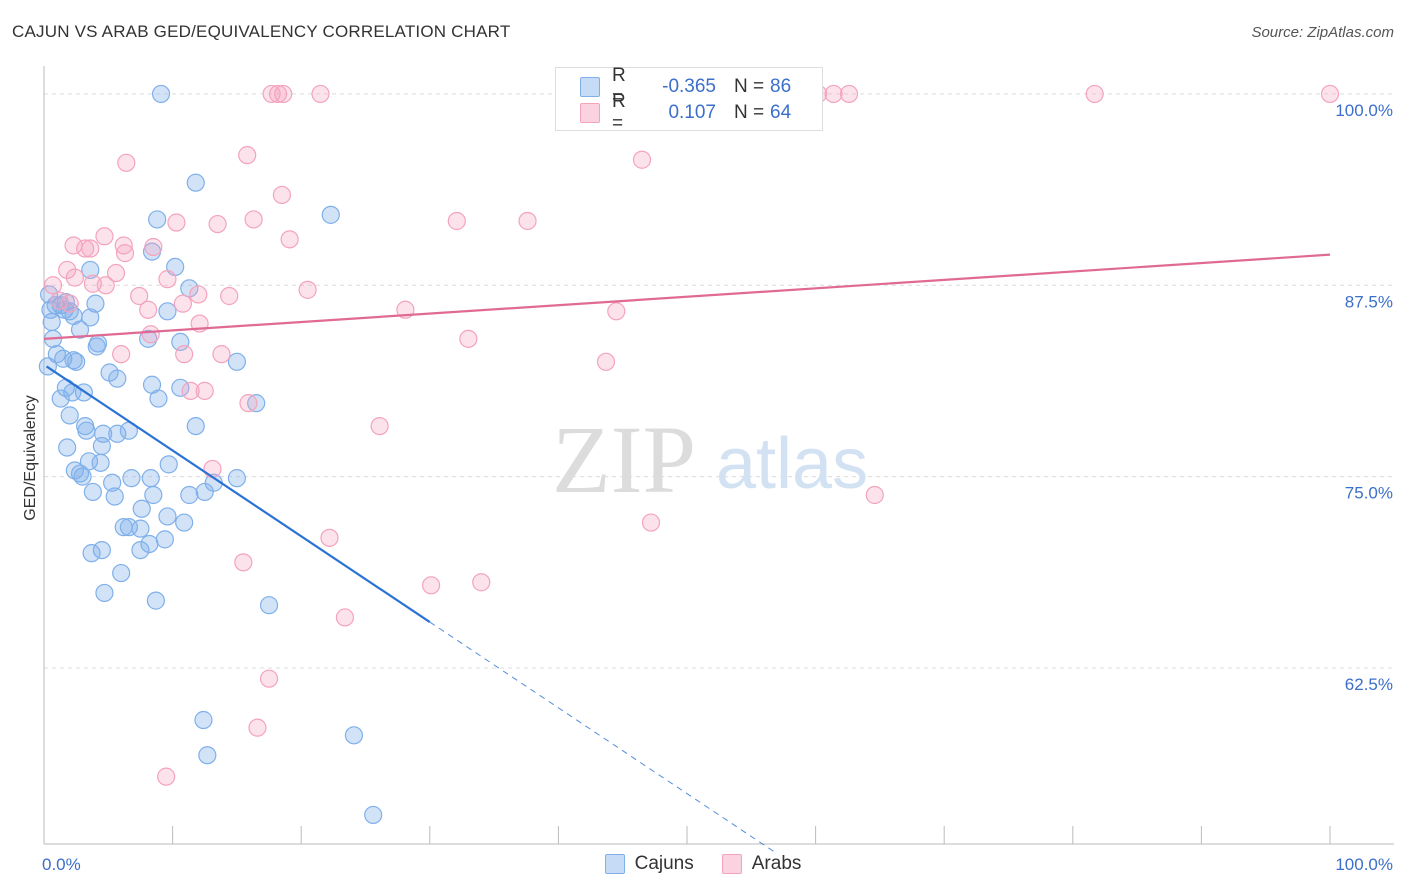 This screenshot has height=892, width=1406. I want to click on y-tick-label: 75.0%, so click(1369, 493).